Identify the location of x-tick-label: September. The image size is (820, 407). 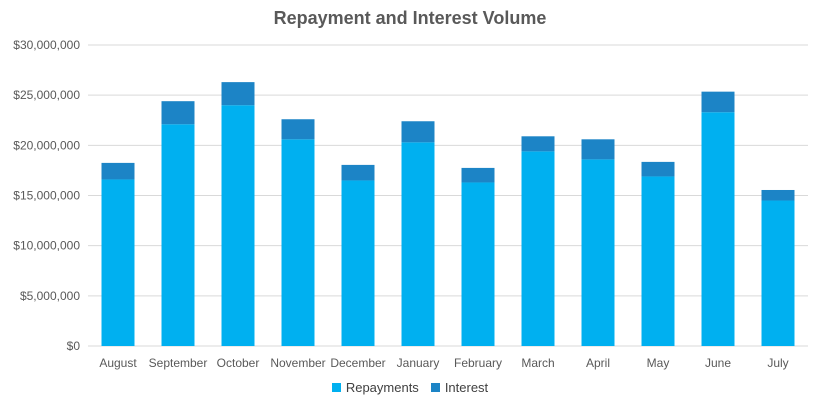
(178, 363).